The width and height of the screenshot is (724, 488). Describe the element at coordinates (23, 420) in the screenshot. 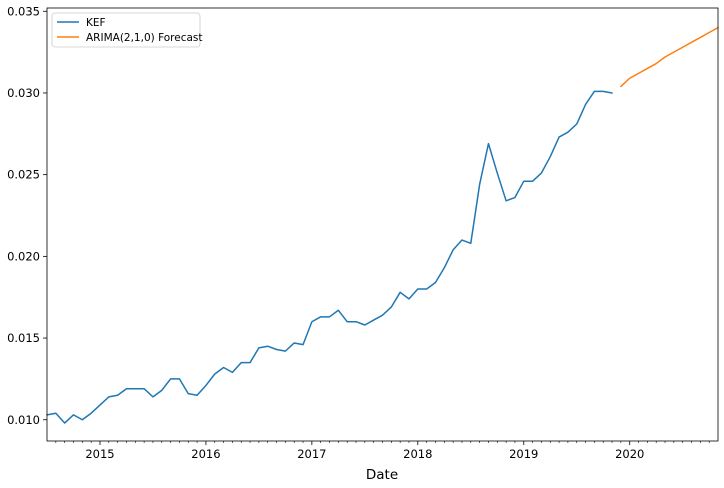

I see `y-tick-label: 0.010` at that location.